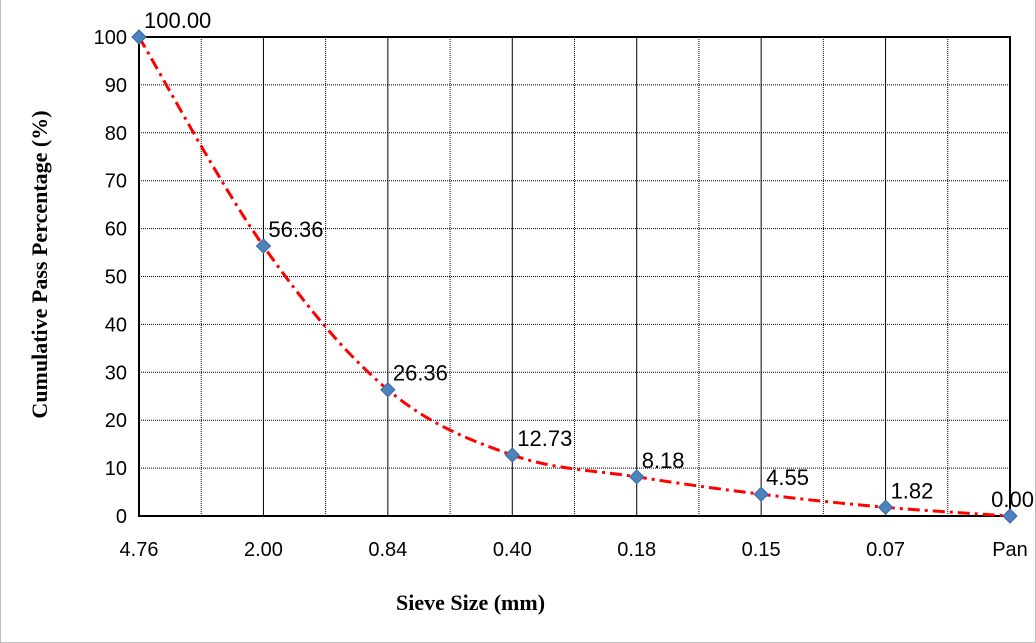 The width and height of the screenshot is (1036, 643). What do you see at coordinates (761, 550) in the screenshot?
I see `x-tick-label: 0.15` at bounding box center [761, 550].